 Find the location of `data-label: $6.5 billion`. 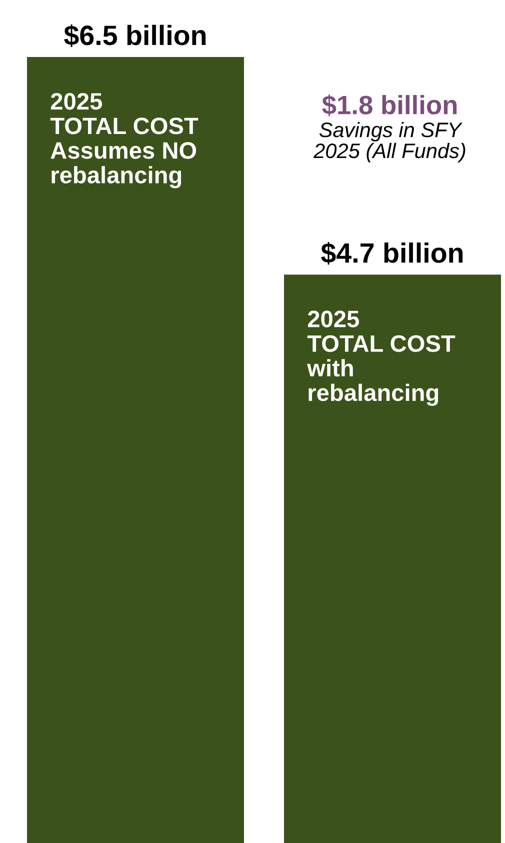

data-label: $6.5 billion is located at coordinates (135, 36).